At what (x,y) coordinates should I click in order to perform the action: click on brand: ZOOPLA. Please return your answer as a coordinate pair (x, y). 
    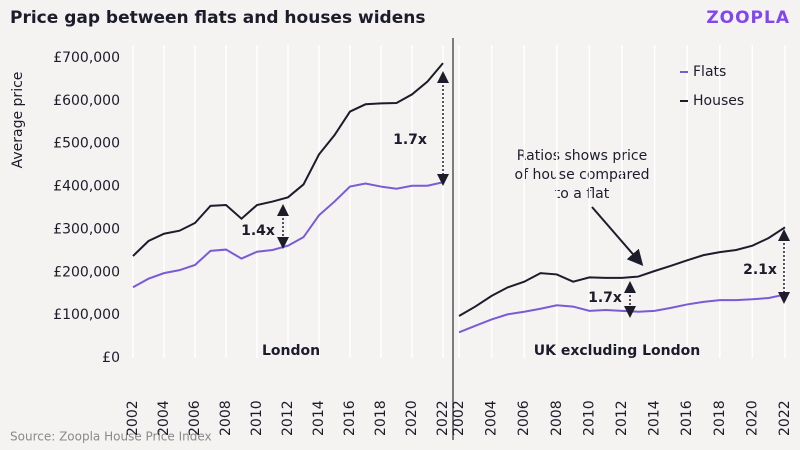
    Looking at the image, I should click on (748, 18).